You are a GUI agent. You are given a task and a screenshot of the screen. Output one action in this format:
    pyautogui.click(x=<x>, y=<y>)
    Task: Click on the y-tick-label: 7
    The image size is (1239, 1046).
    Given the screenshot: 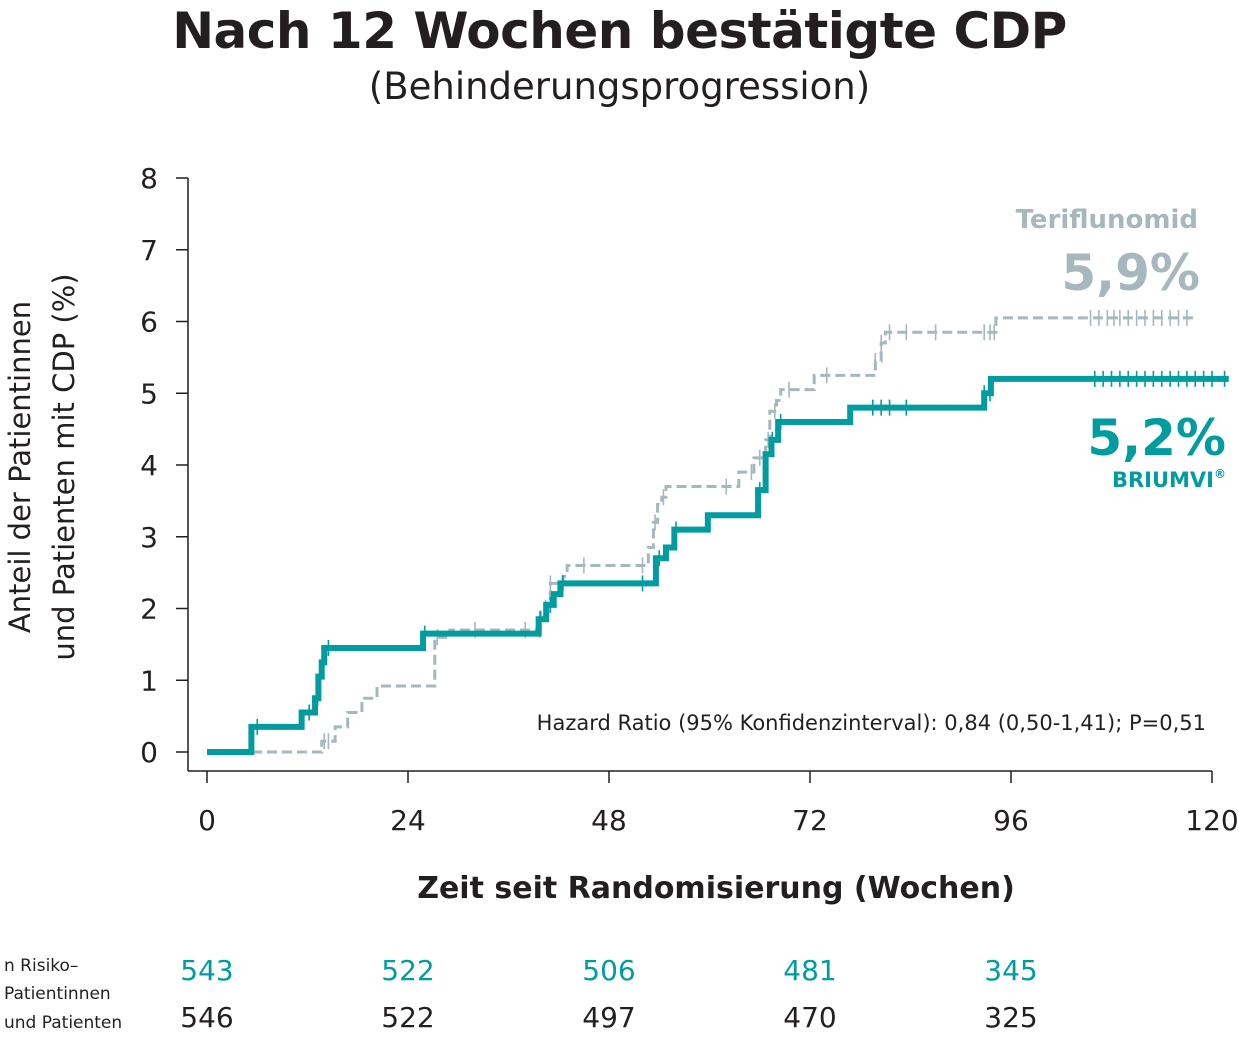 What is the action you would take?
    pyautogui.click(x=149, y=250)
    